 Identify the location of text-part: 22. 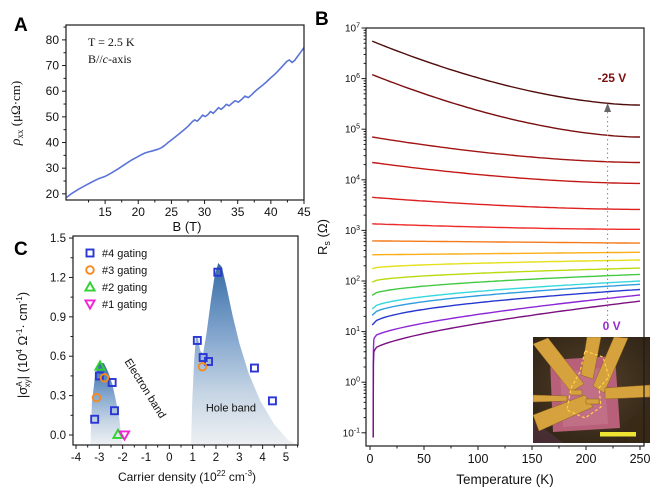
(221, 473).